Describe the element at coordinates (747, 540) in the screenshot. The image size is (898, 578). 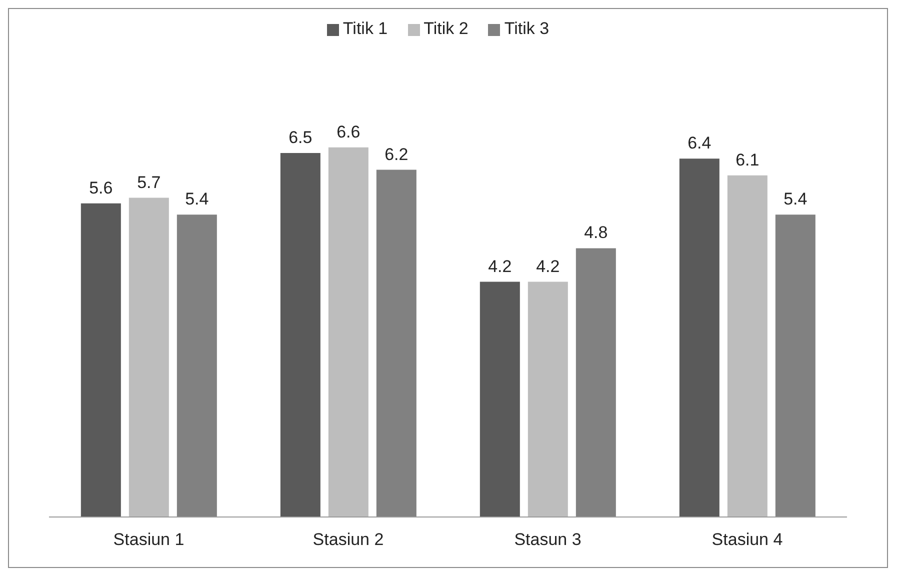
I see `x-tick-label: Stasiun 4` at that location.